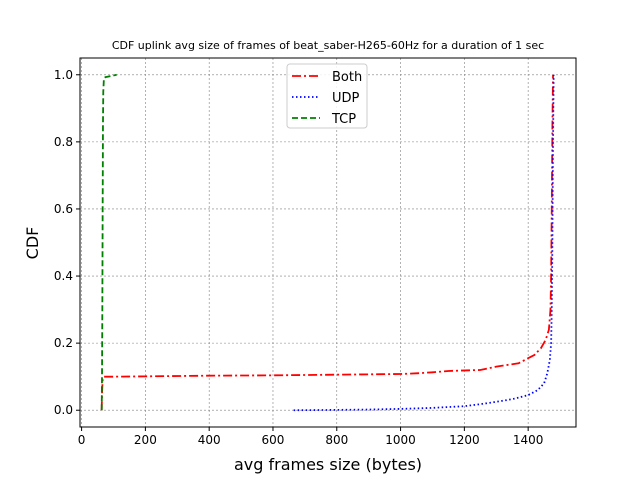 The height and width of the screenshot is (480, 640). I want to click on series-line-tcp, so click(108, 242).